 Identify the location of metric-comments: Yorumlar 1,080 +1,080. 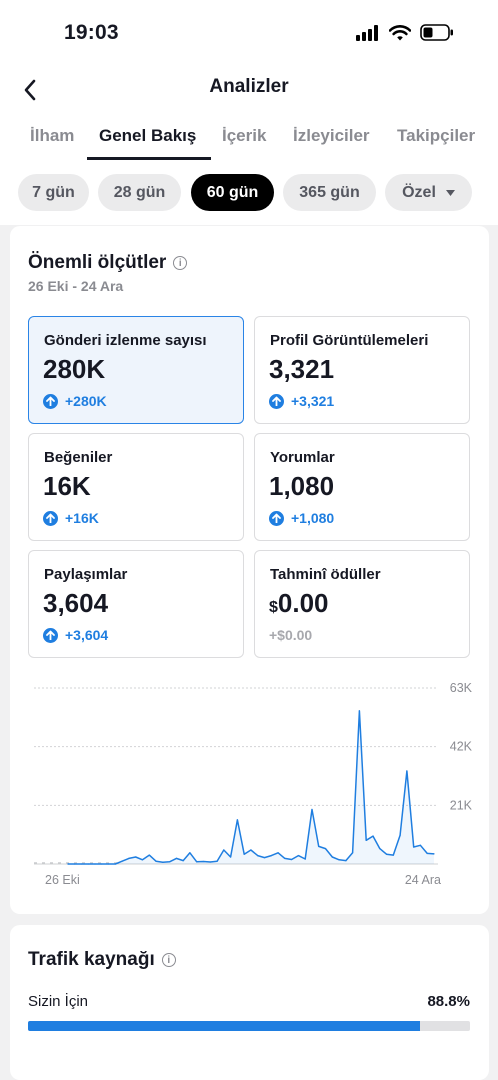
(362, 487).